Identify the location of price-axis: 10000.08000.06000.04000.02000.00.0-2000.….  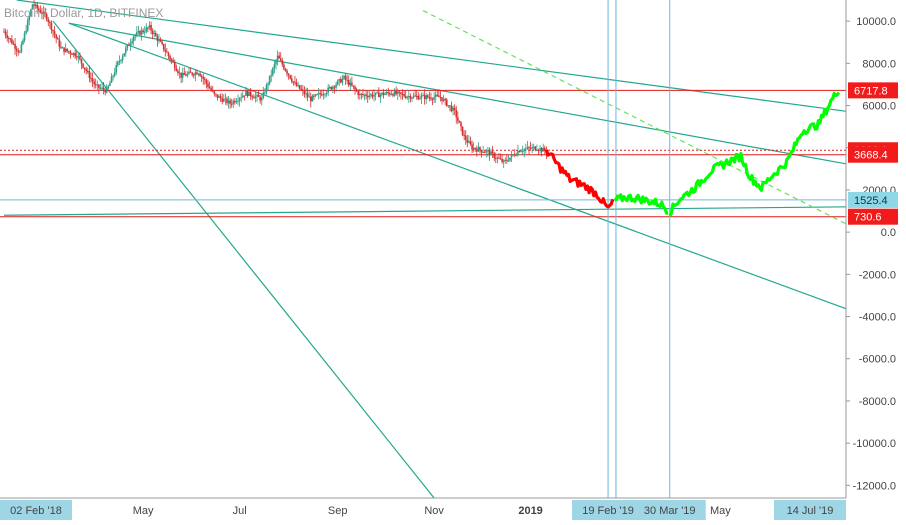
(875, 249).